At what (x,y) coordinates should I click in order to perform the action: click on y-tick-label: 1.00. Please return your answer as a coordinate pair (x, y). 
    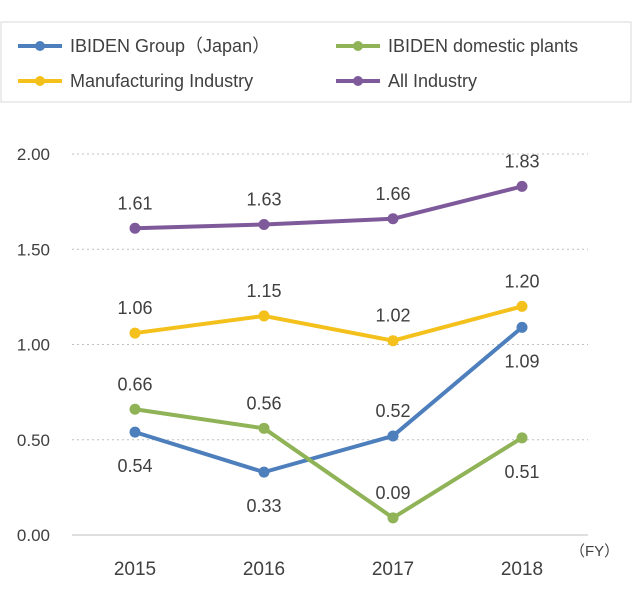
    Looking at the image, I should click on (33, 345).